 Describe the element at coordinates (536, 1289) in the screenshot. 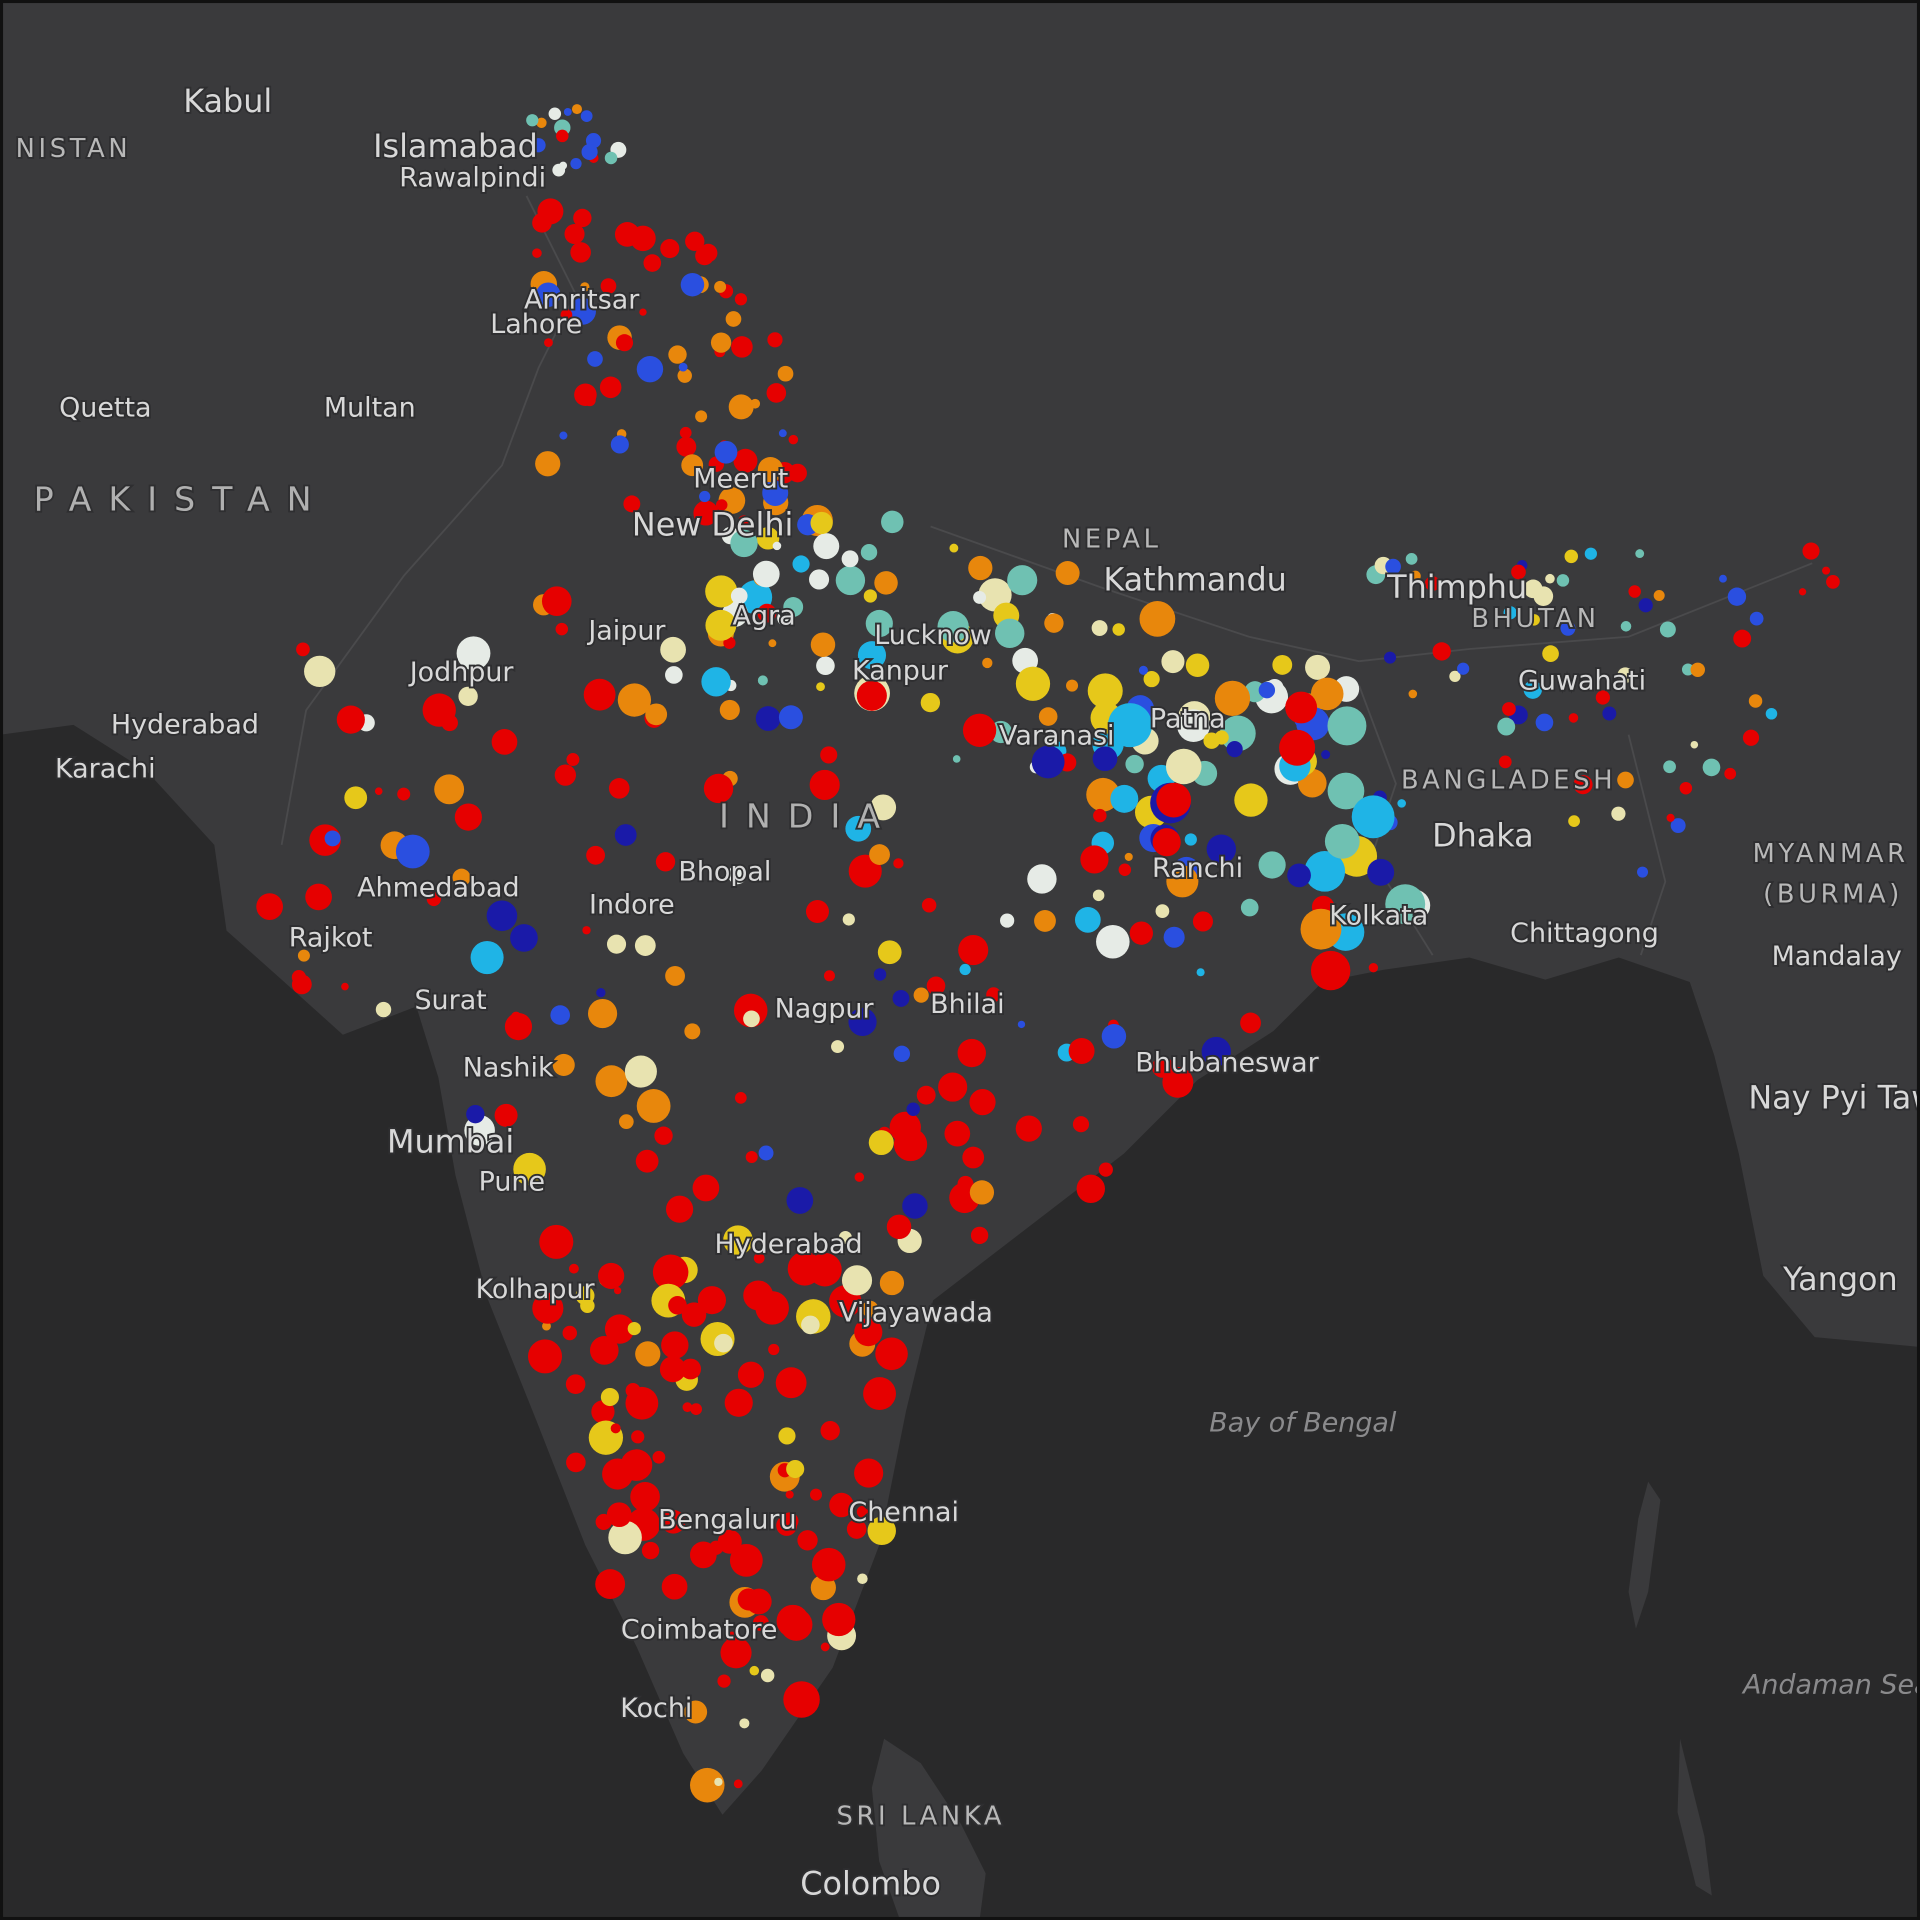

I see `place-label: Kolhapur` at that location.